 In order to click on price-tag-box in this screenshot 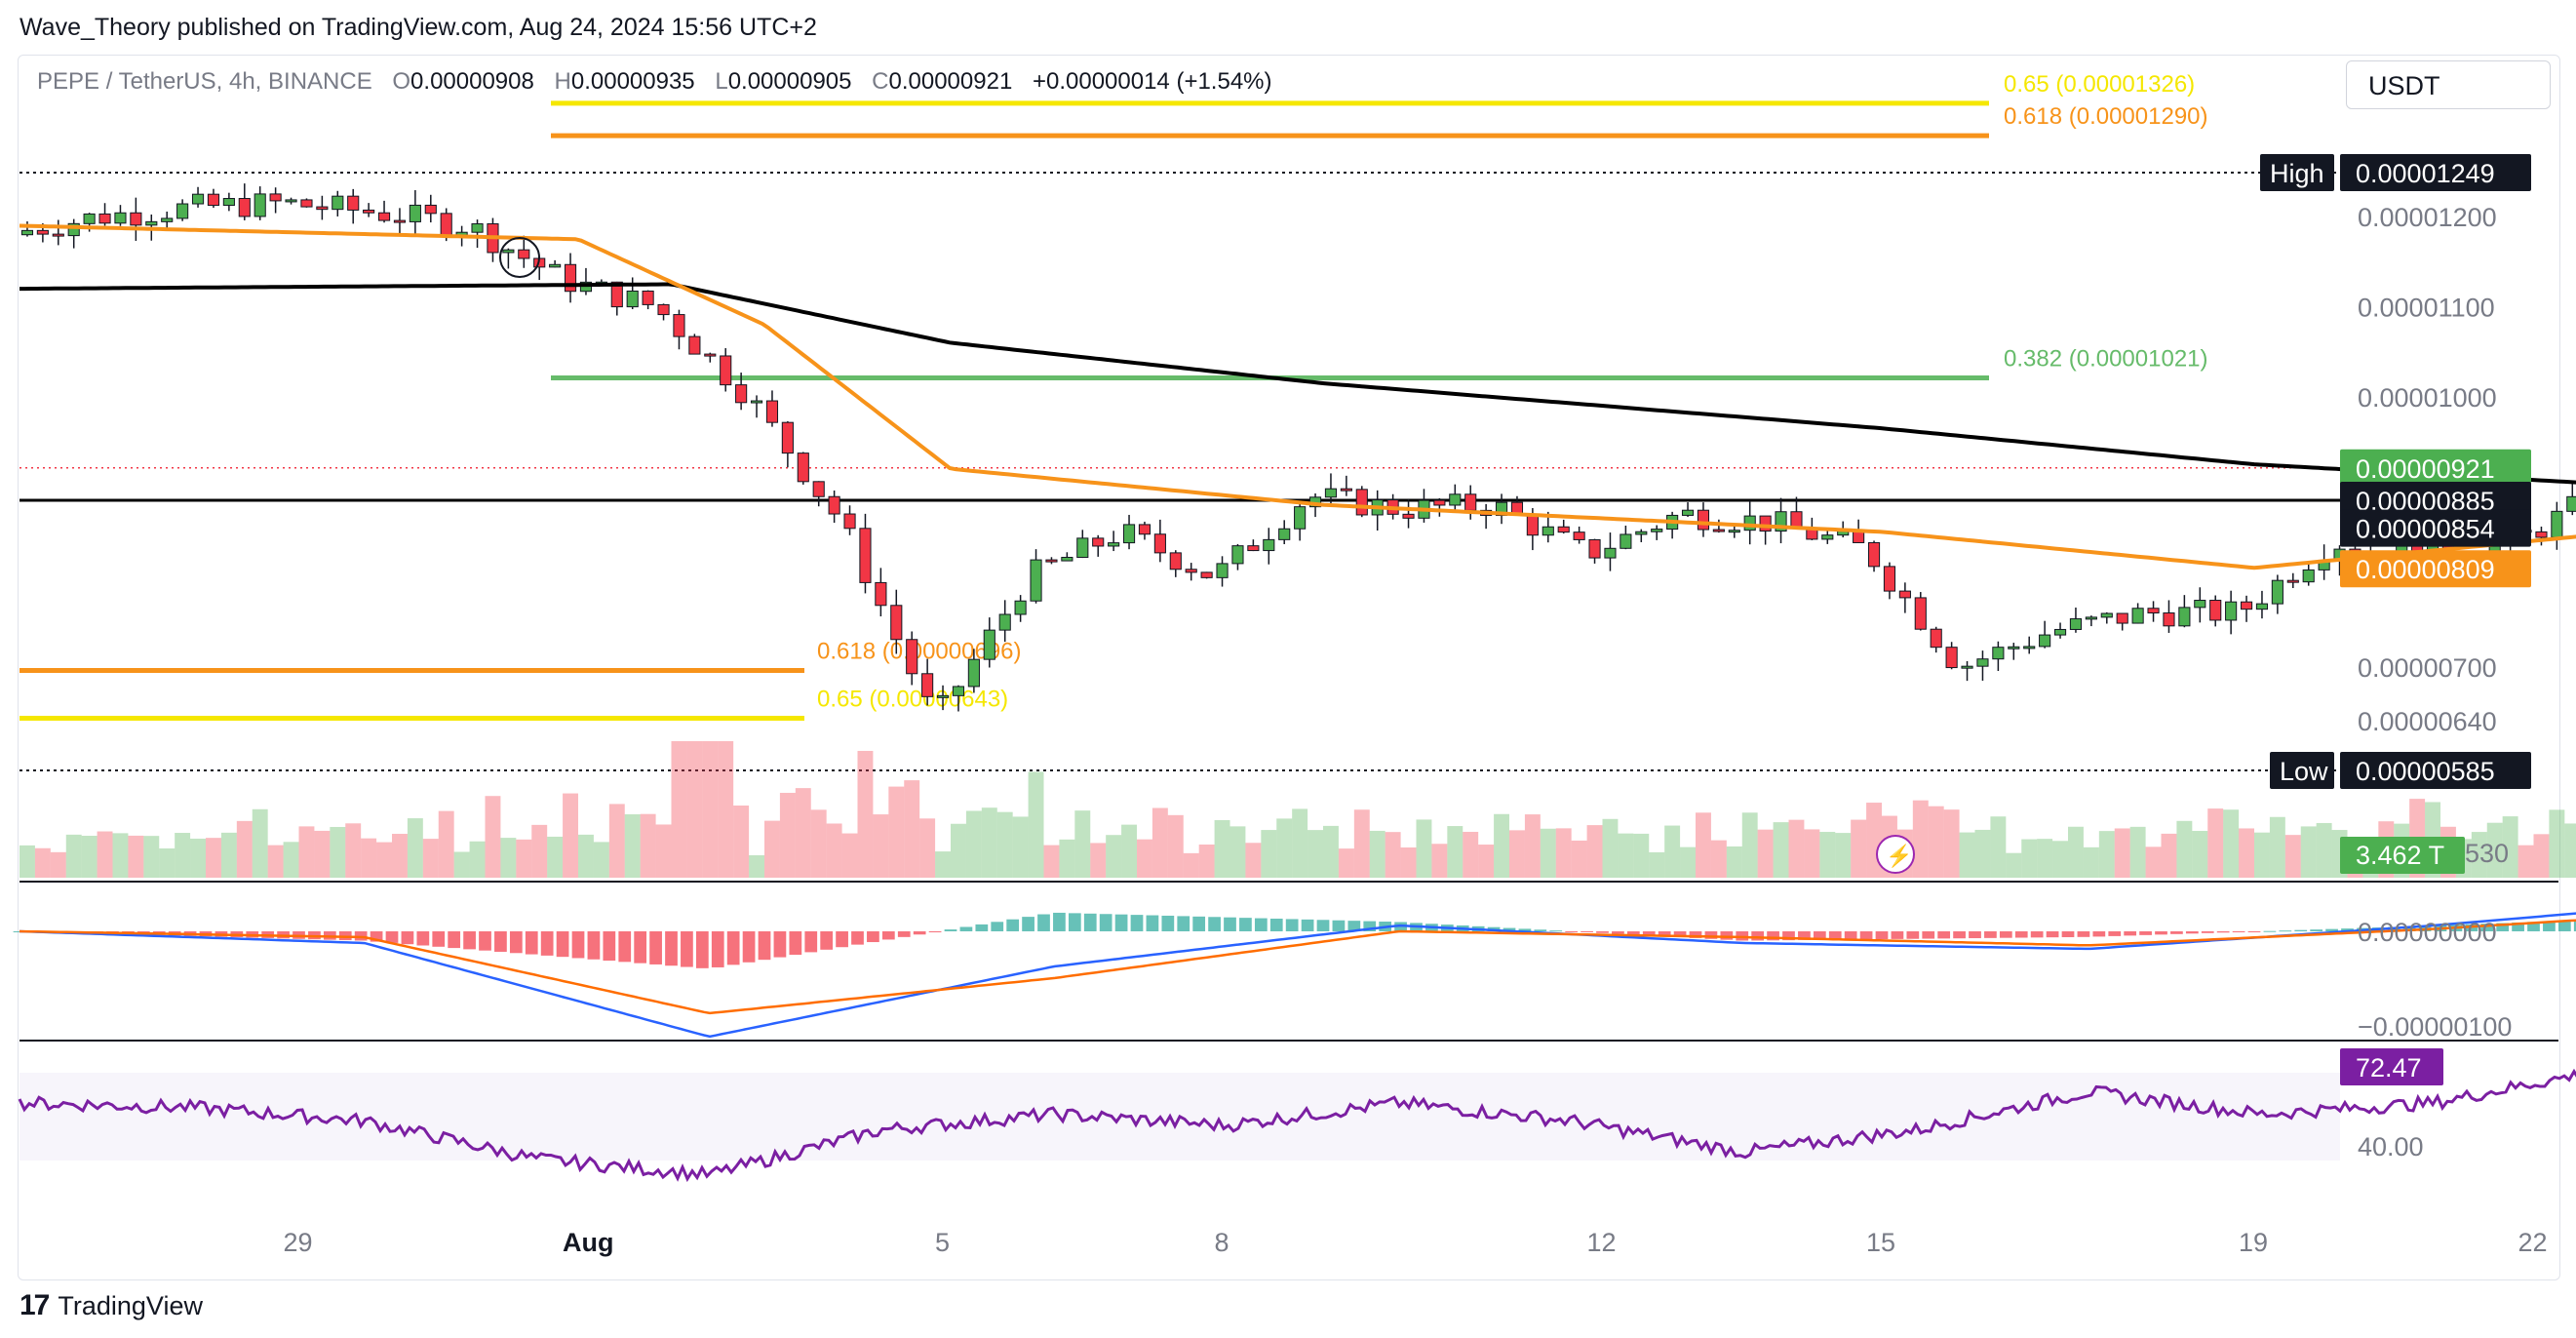, I will do `click(2435, 528)`.